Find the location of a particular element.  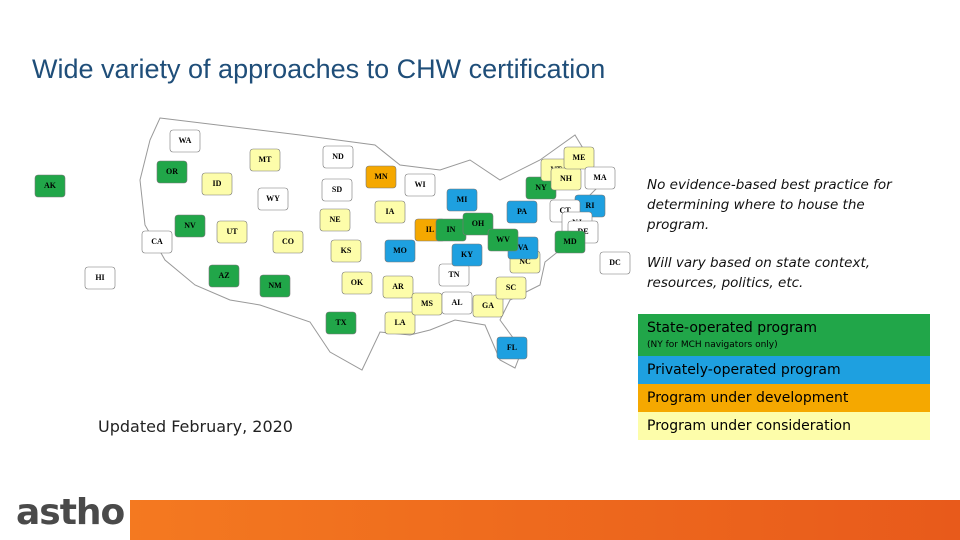

state-label: DC is located at coordinates (615, 262).